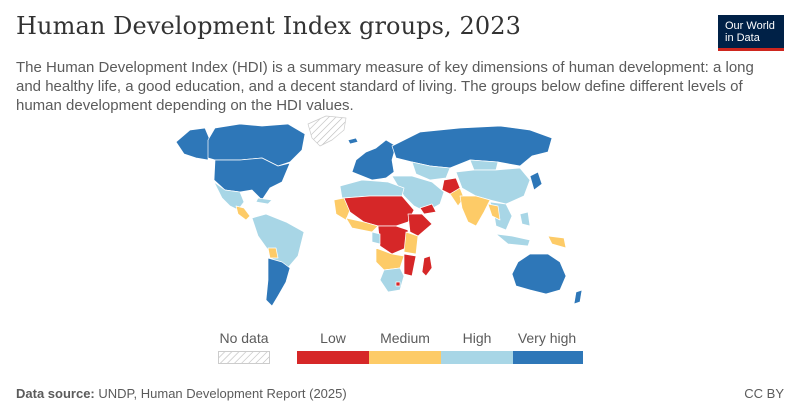  I want to click on region-philippines, so click(525, 219).